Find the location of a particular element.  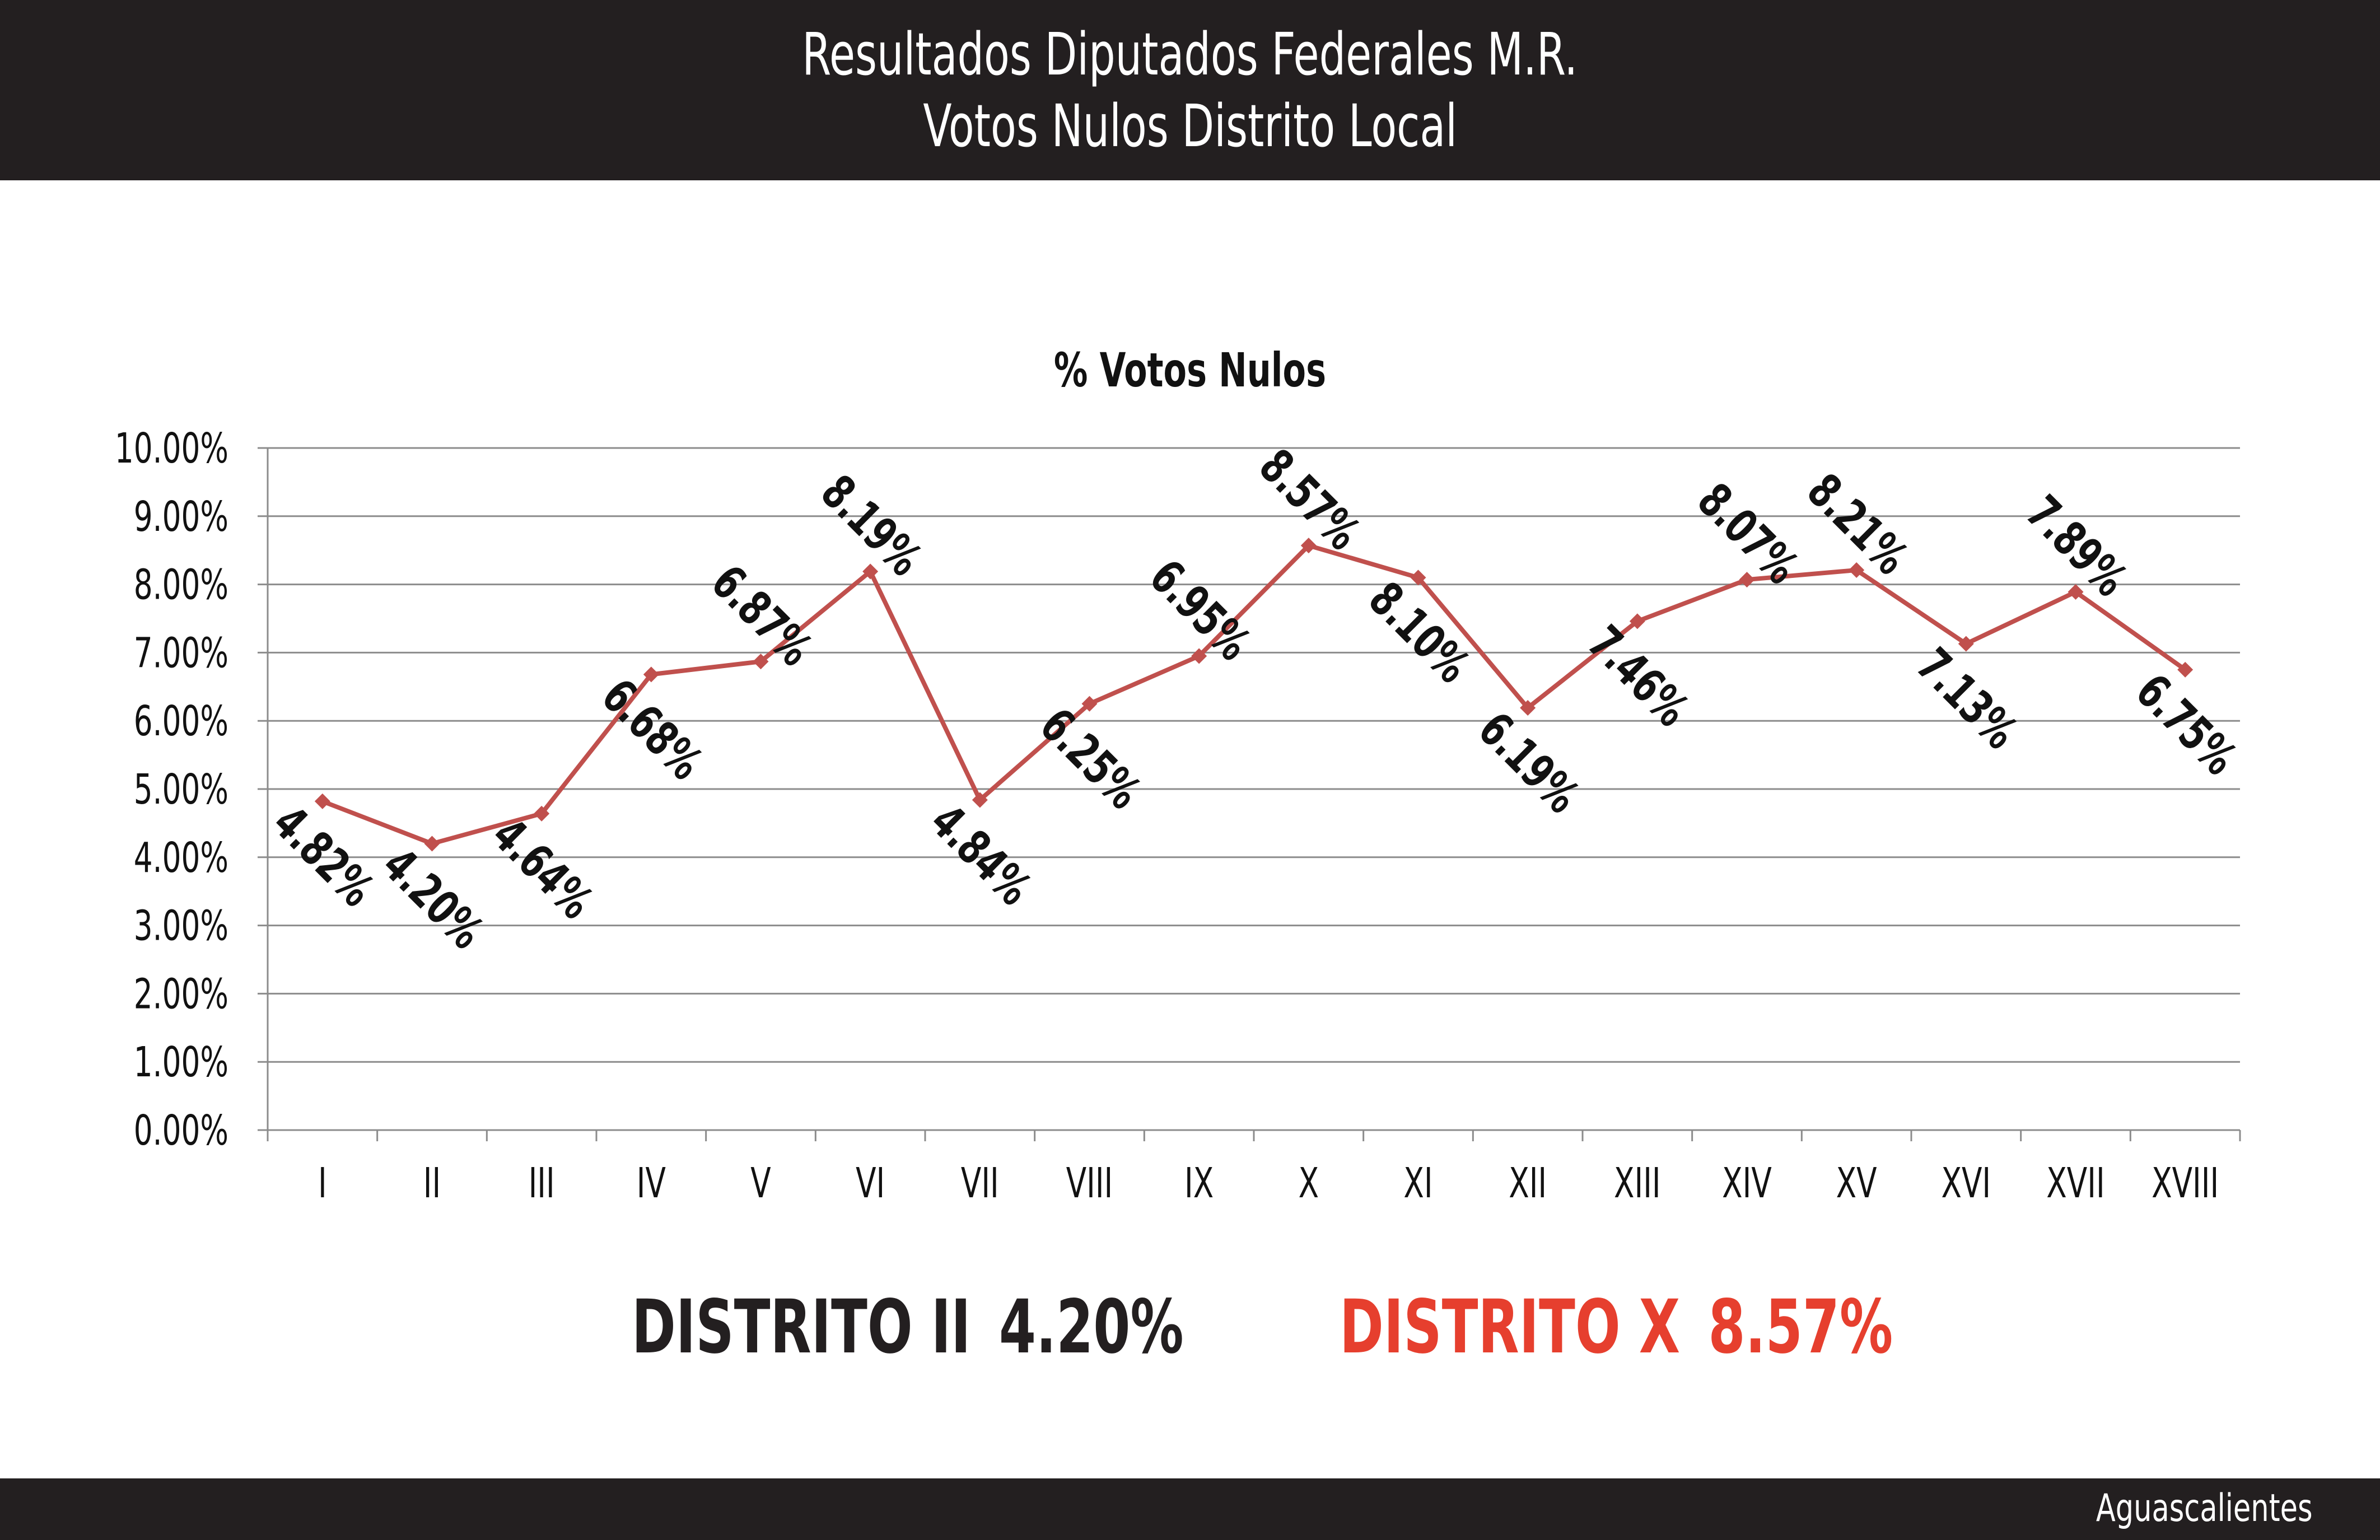

x-tick-label: IV is located at coordinates (651, 1183).